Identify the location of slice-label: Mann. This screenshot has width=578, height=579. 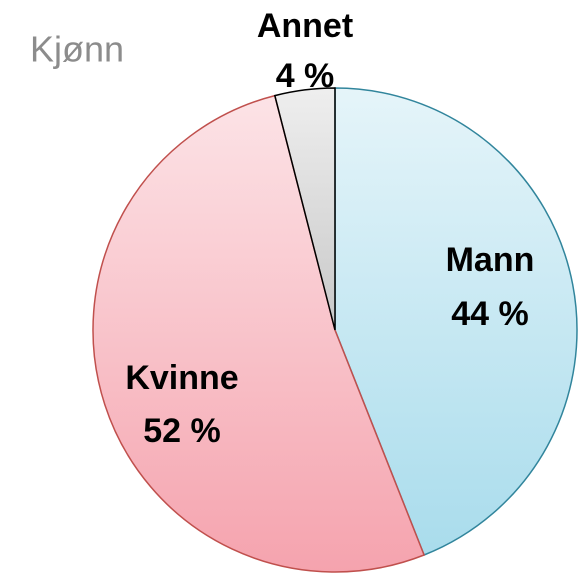
(490, 260).